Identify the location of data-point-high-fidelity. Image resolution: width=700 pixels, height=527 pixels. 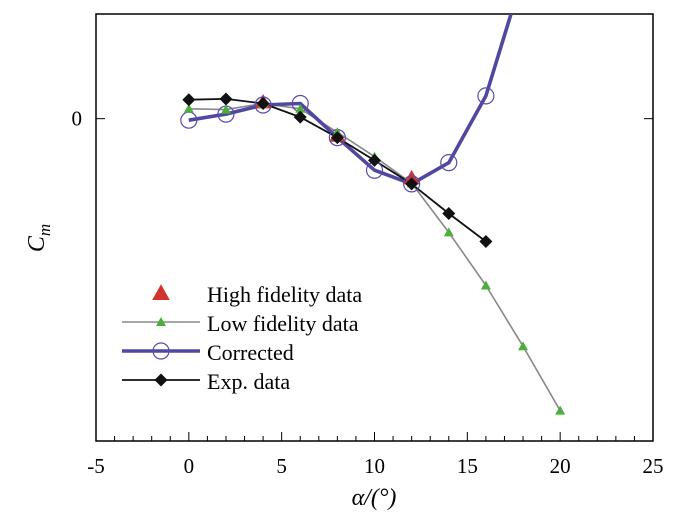
(411, 177).